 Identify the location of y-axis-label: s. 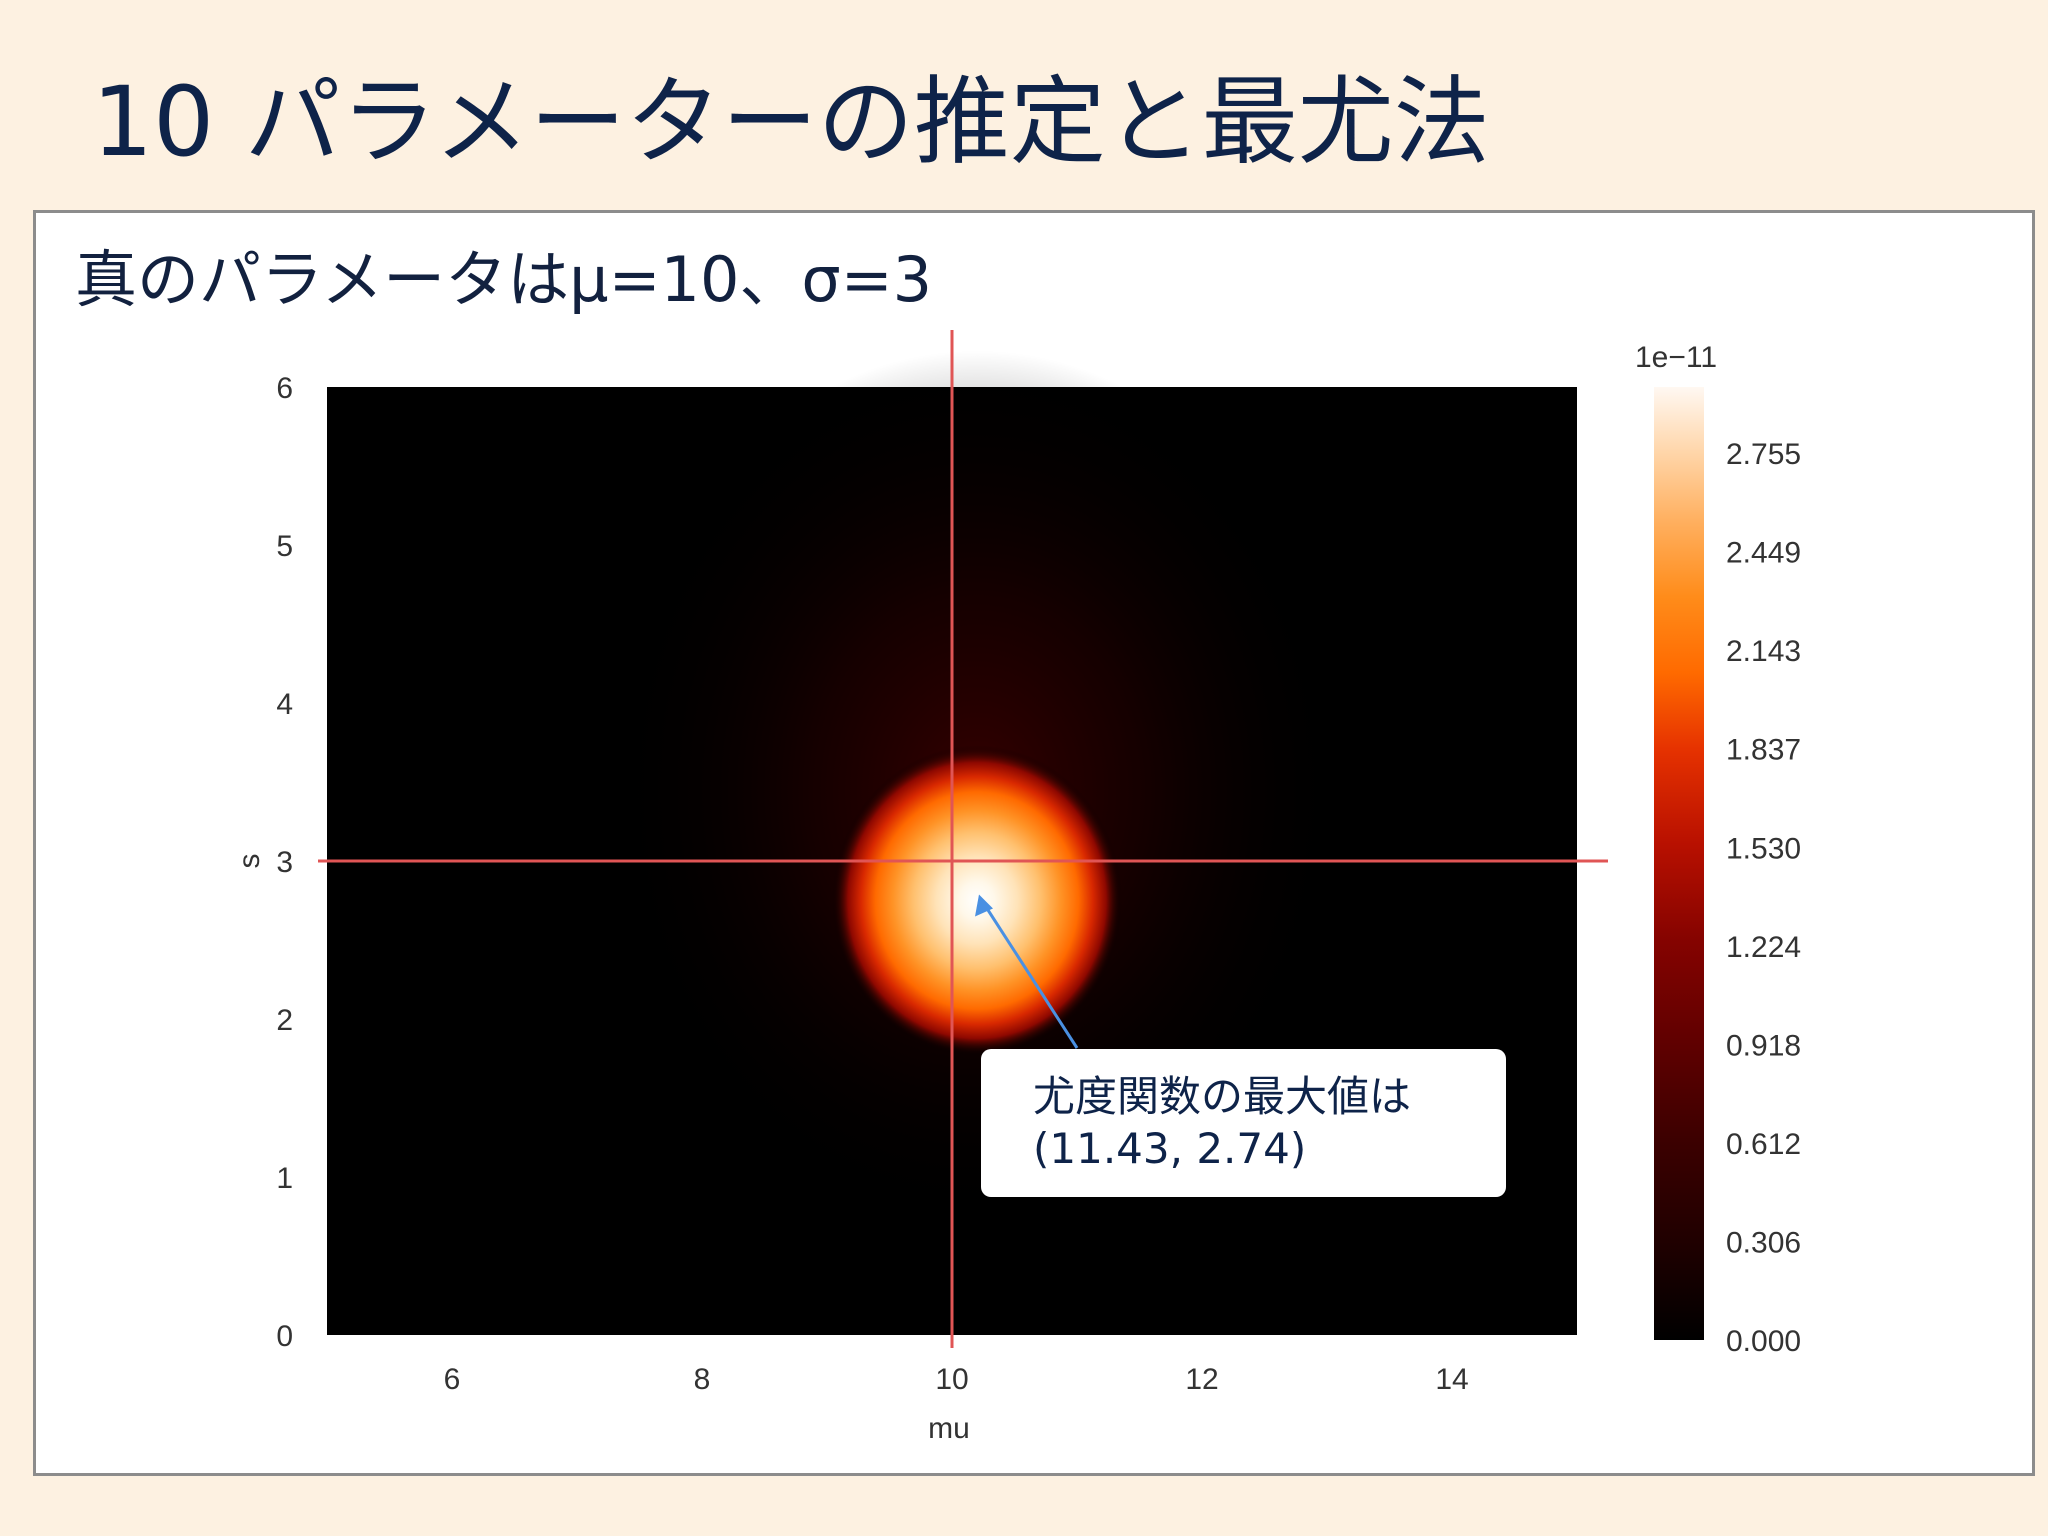
(249, 861).